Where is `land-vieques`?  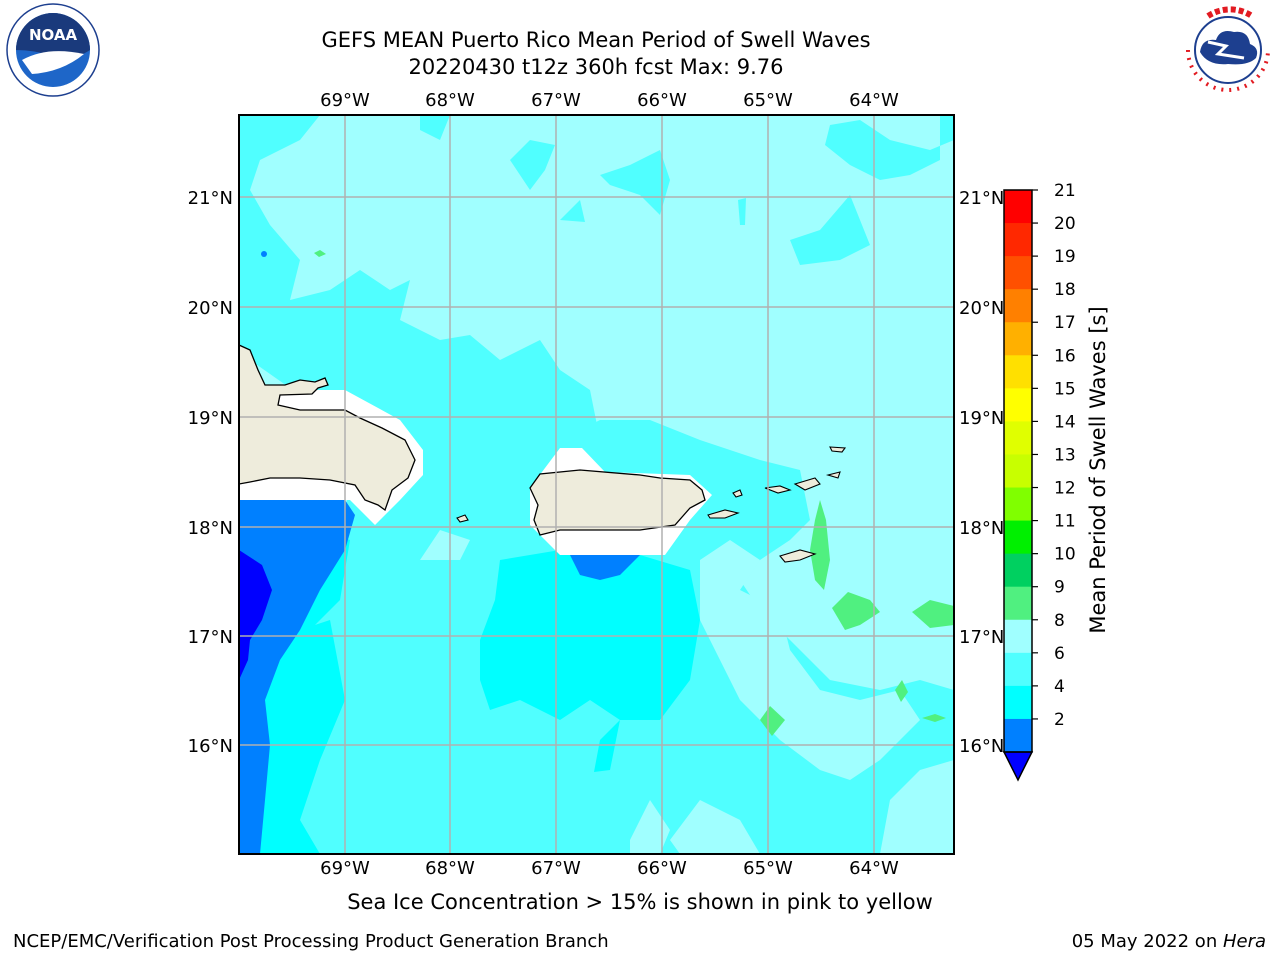
land-vieques is located at coordinates (723, 514).